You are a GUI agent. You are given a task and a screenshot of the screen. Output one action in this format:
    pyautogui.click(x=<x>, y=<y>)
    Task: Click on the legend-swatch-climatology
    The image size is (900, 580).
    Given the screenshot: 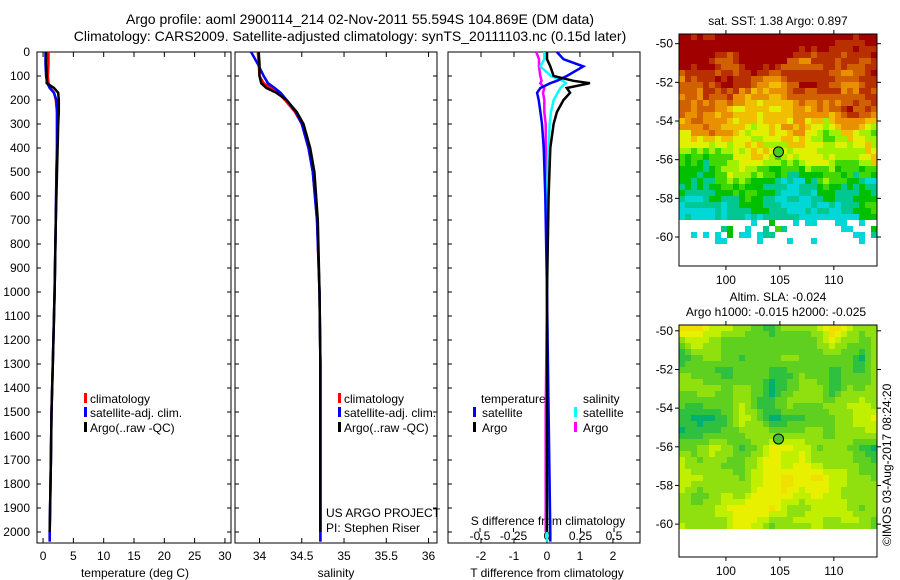 What is the action you would take?
    pyautogui.click(x=85, y=398)
    